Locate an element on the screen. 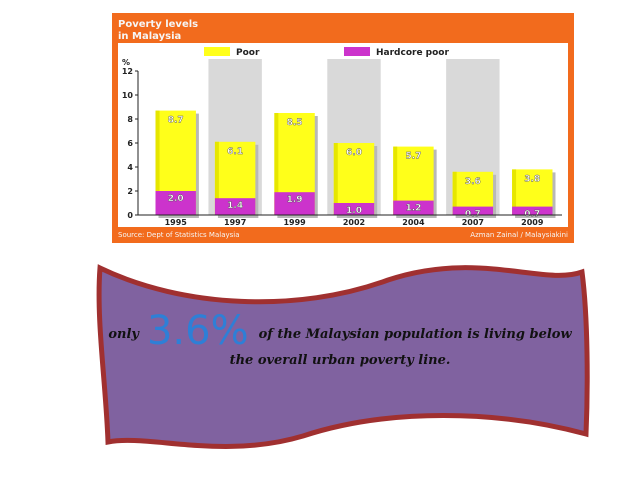  banner-highlight: 3.6% is located at coordinates (197, 331).